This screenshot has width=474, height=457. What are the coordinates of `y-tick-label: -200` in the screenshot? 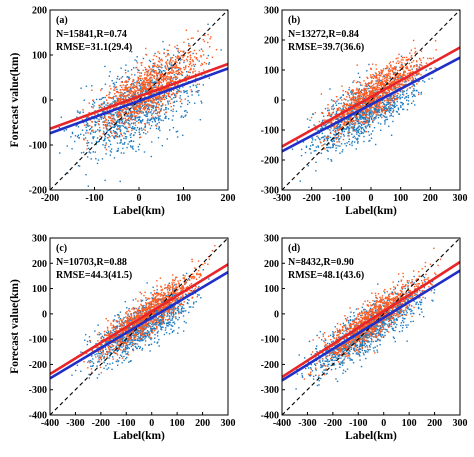 It's located at (270, 161).